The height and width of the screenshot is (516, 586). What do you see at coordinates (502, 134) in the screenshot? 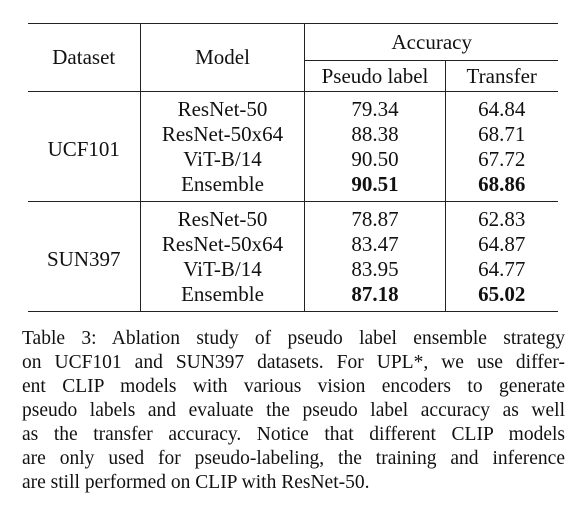
I see `transfer-cell: 68.71` at bounding box center [502, 134].